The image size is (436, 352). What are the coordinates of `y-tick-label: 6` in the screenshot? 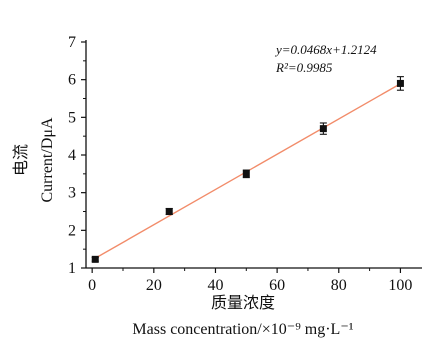 It's located at (72, 80).